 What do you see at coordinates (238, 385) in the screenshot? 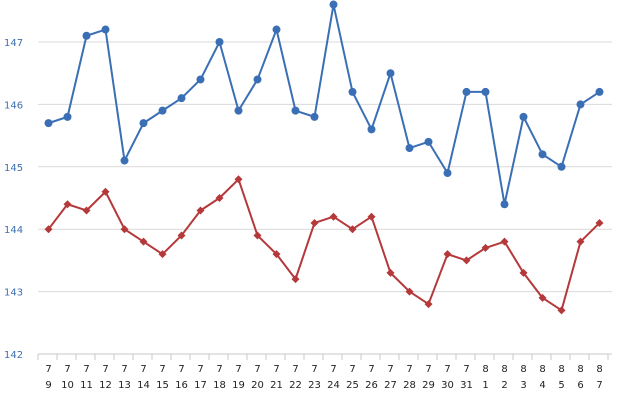
I see `x-tick-label-day: 19` at bounding box center [238, 385].